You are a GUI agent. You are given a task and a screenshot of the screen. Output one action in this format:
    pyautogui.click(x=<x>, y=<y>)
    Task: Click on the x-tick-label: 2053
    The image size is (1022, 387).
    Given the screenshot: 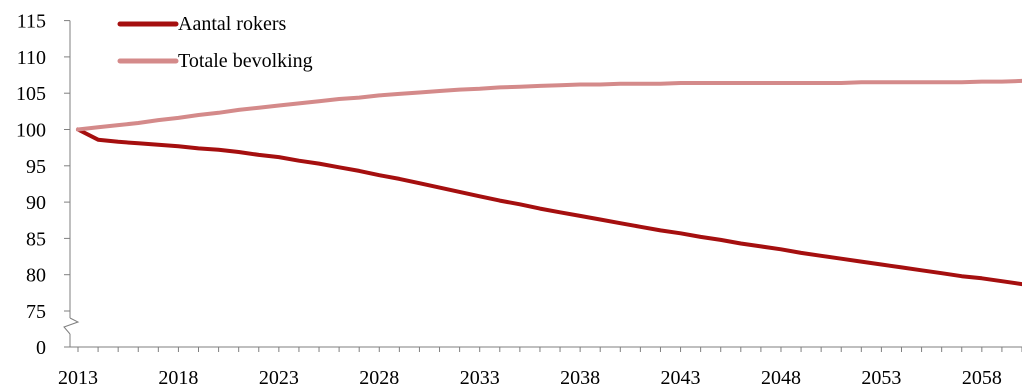 What is the action you would take?
    pyautogui.click(x=881, y=377)
    